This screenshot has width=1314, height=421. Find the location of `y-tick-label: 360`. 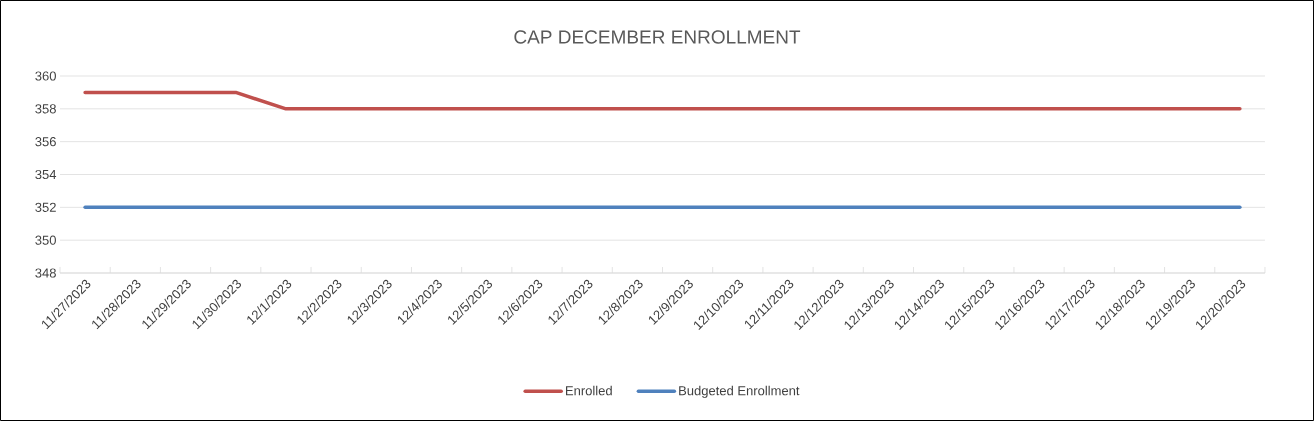

y-tick-label: 360 is located at coordinates (45, 76).